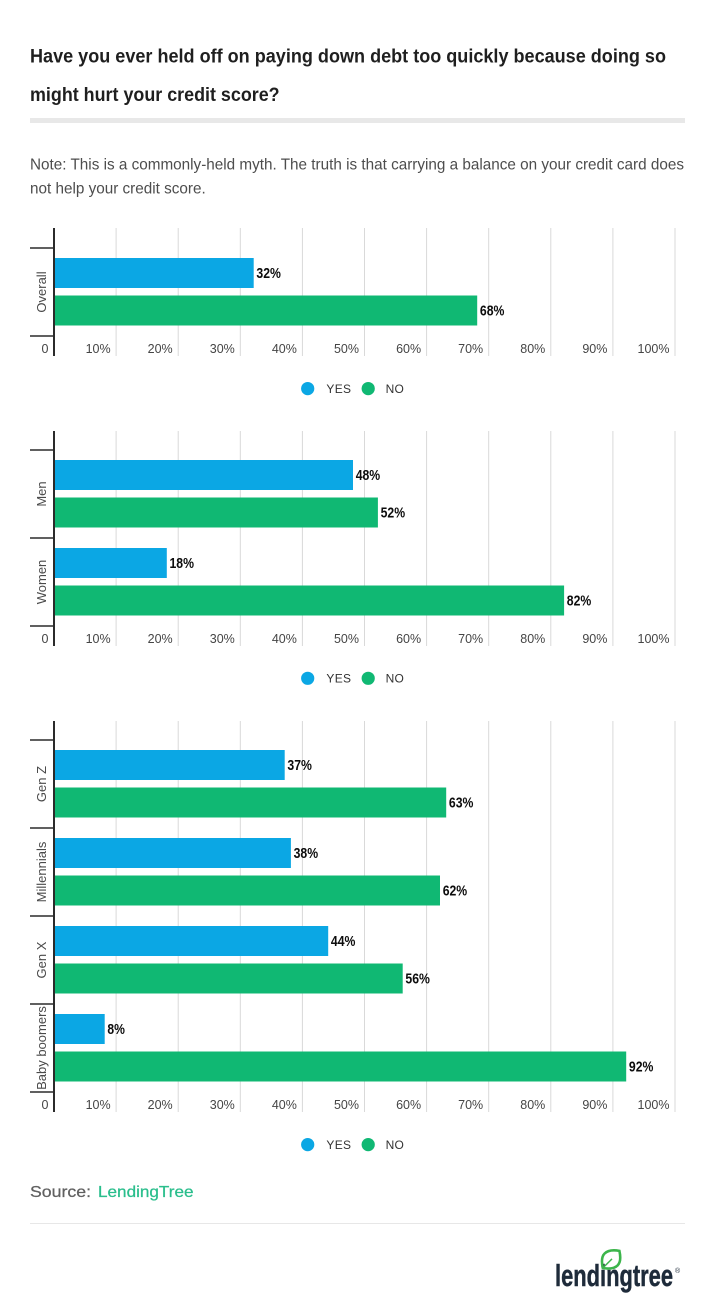 The width and height of the screenshot is (715, 1311). Describe the element at coordinates (116, 1029) in the screenshot. I see `svg-text: 8%` at that location.